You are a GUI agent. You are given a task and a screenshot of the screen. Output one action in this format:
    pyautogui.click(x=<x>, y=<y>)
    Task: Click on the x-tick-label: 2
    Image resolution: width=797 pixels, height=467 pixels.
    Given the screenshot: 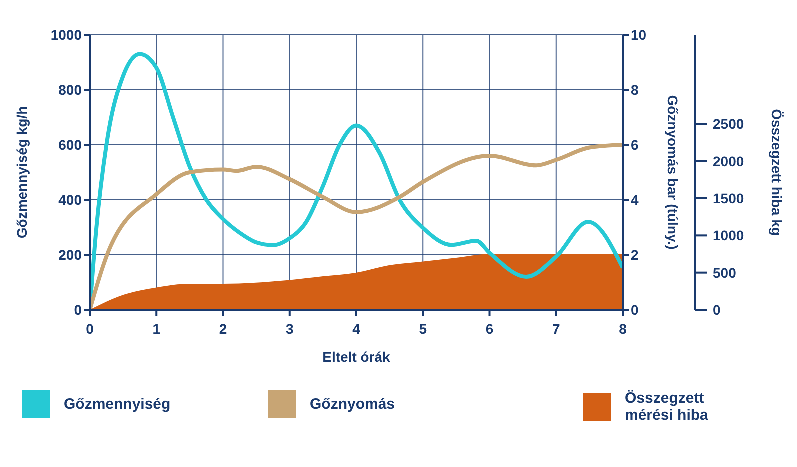 What is the action you would take?
    pyautogui.click(x=223, y=328)
    